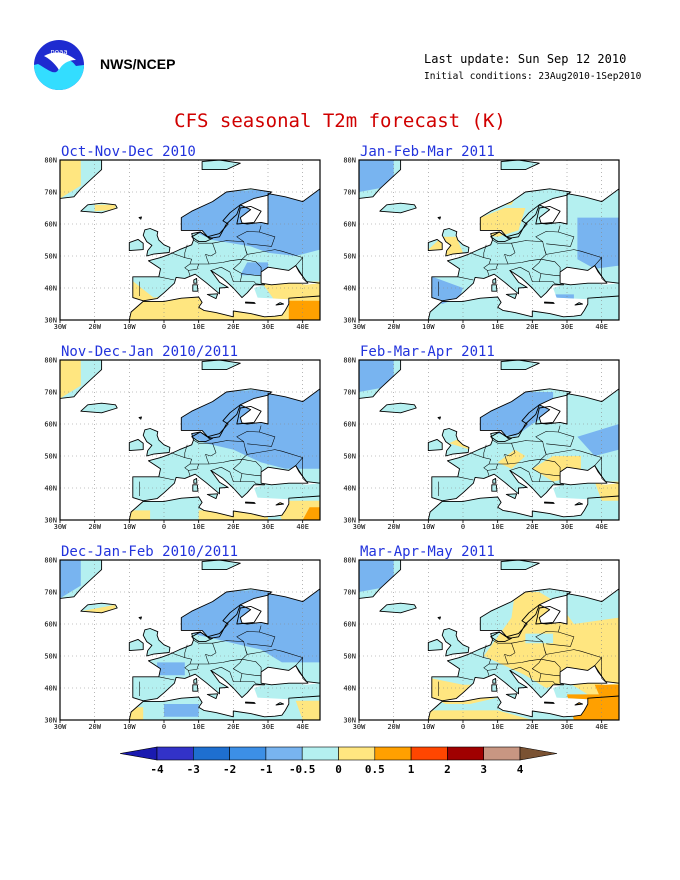  I want to click on lat-label: 50N, so click(349, 257).